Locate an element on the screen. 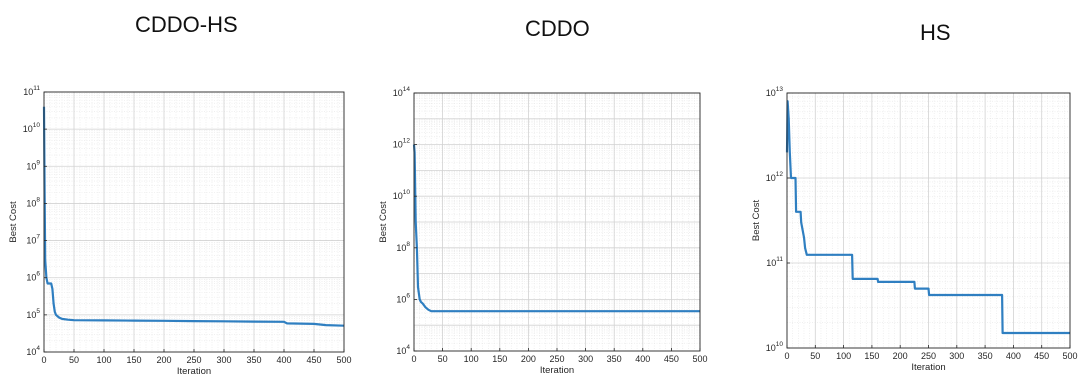 This screenshot has width=1078, height=385. series-line is located at coordinates (556, 228).